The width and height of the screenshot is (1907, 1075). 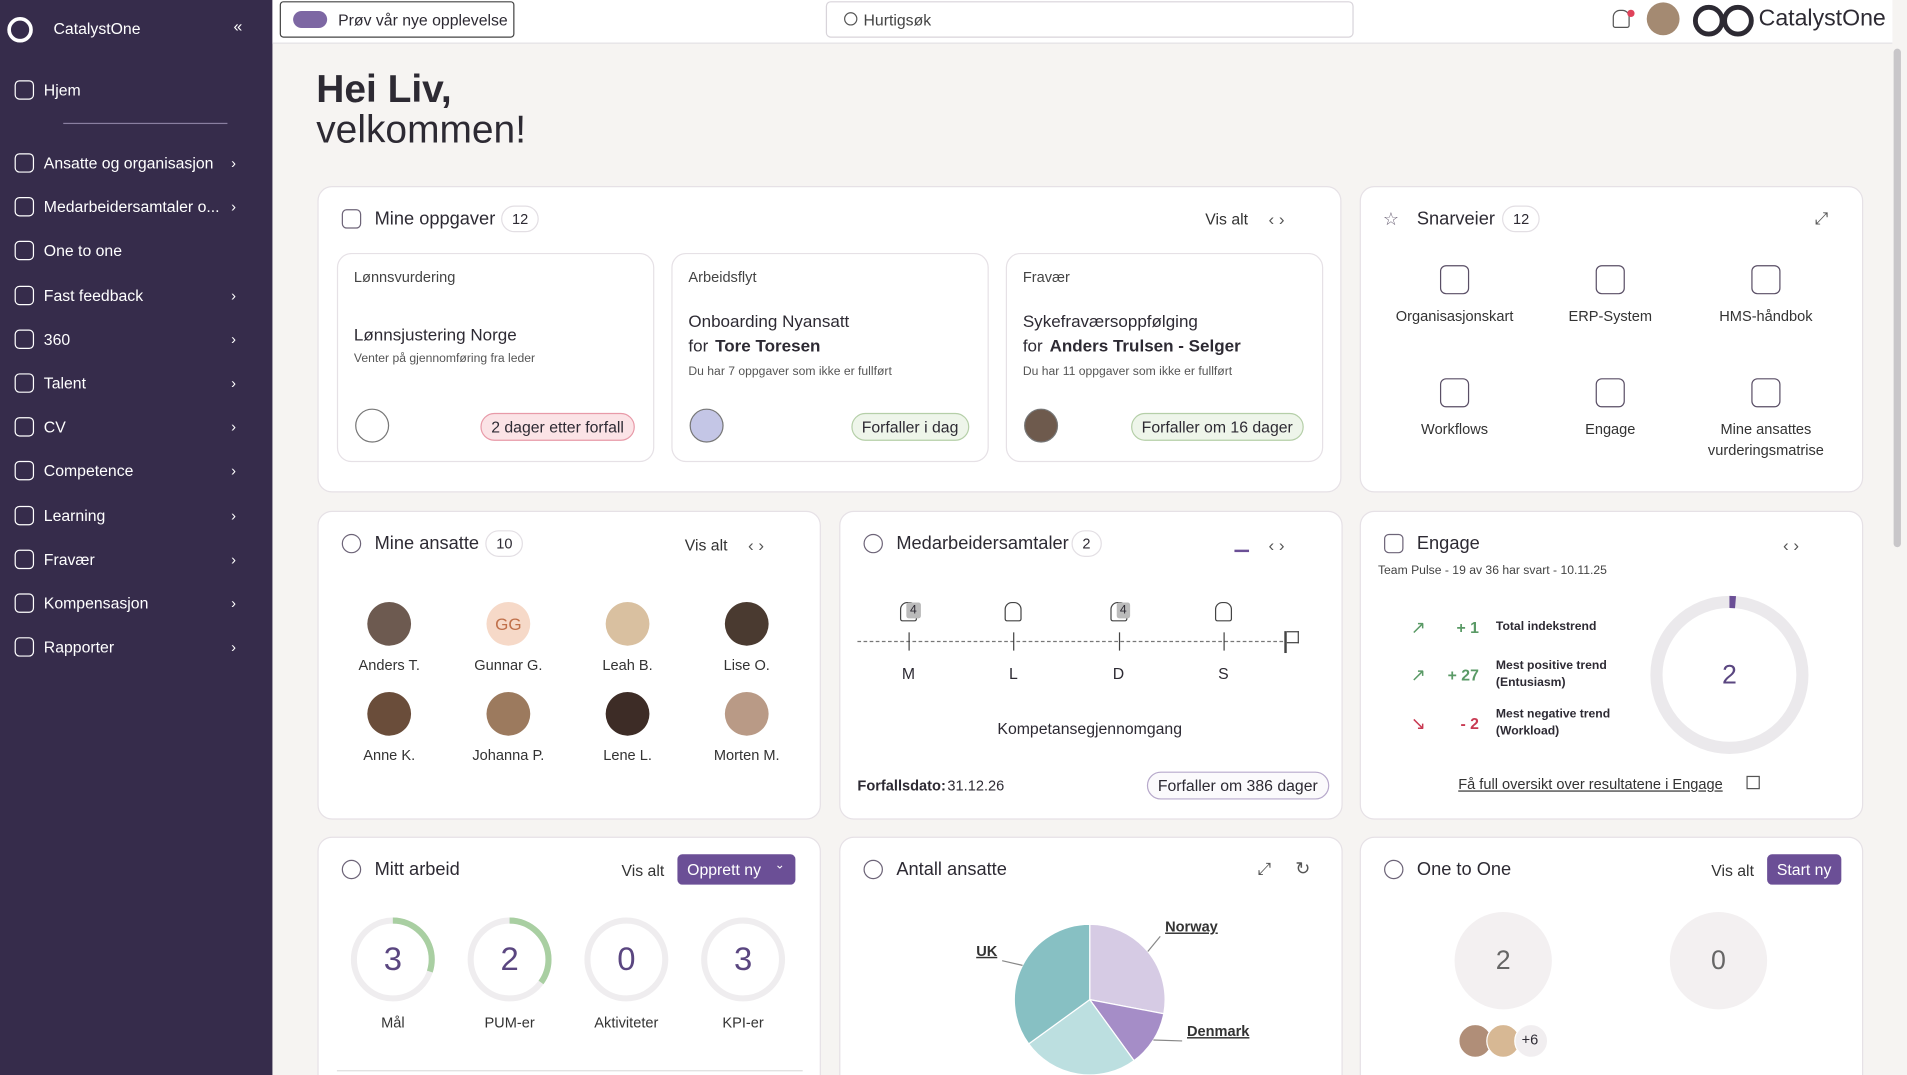 I want to click on employee-name: Morten M., so click(x=746, y=755).